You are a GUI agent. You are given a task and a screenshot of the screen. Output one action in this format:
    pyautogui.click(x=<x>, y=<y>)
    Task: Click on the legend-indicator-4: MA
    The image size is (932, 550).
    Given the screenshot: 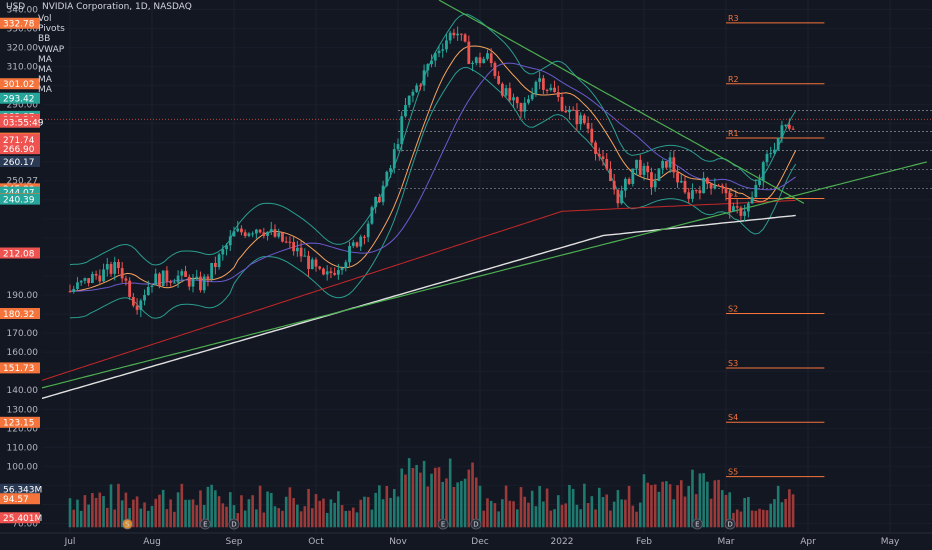 What is the action you would take?
    pyautogui.click(x=45, y=59)
    